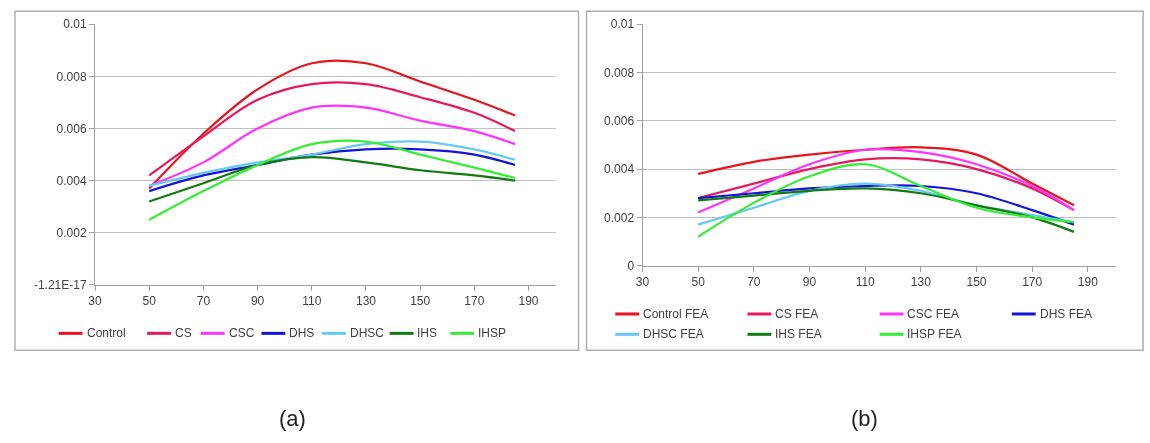 The width and height of the screenshot is (1150, 443). I want to click on legend-label: DHSC, so click(367, 333).